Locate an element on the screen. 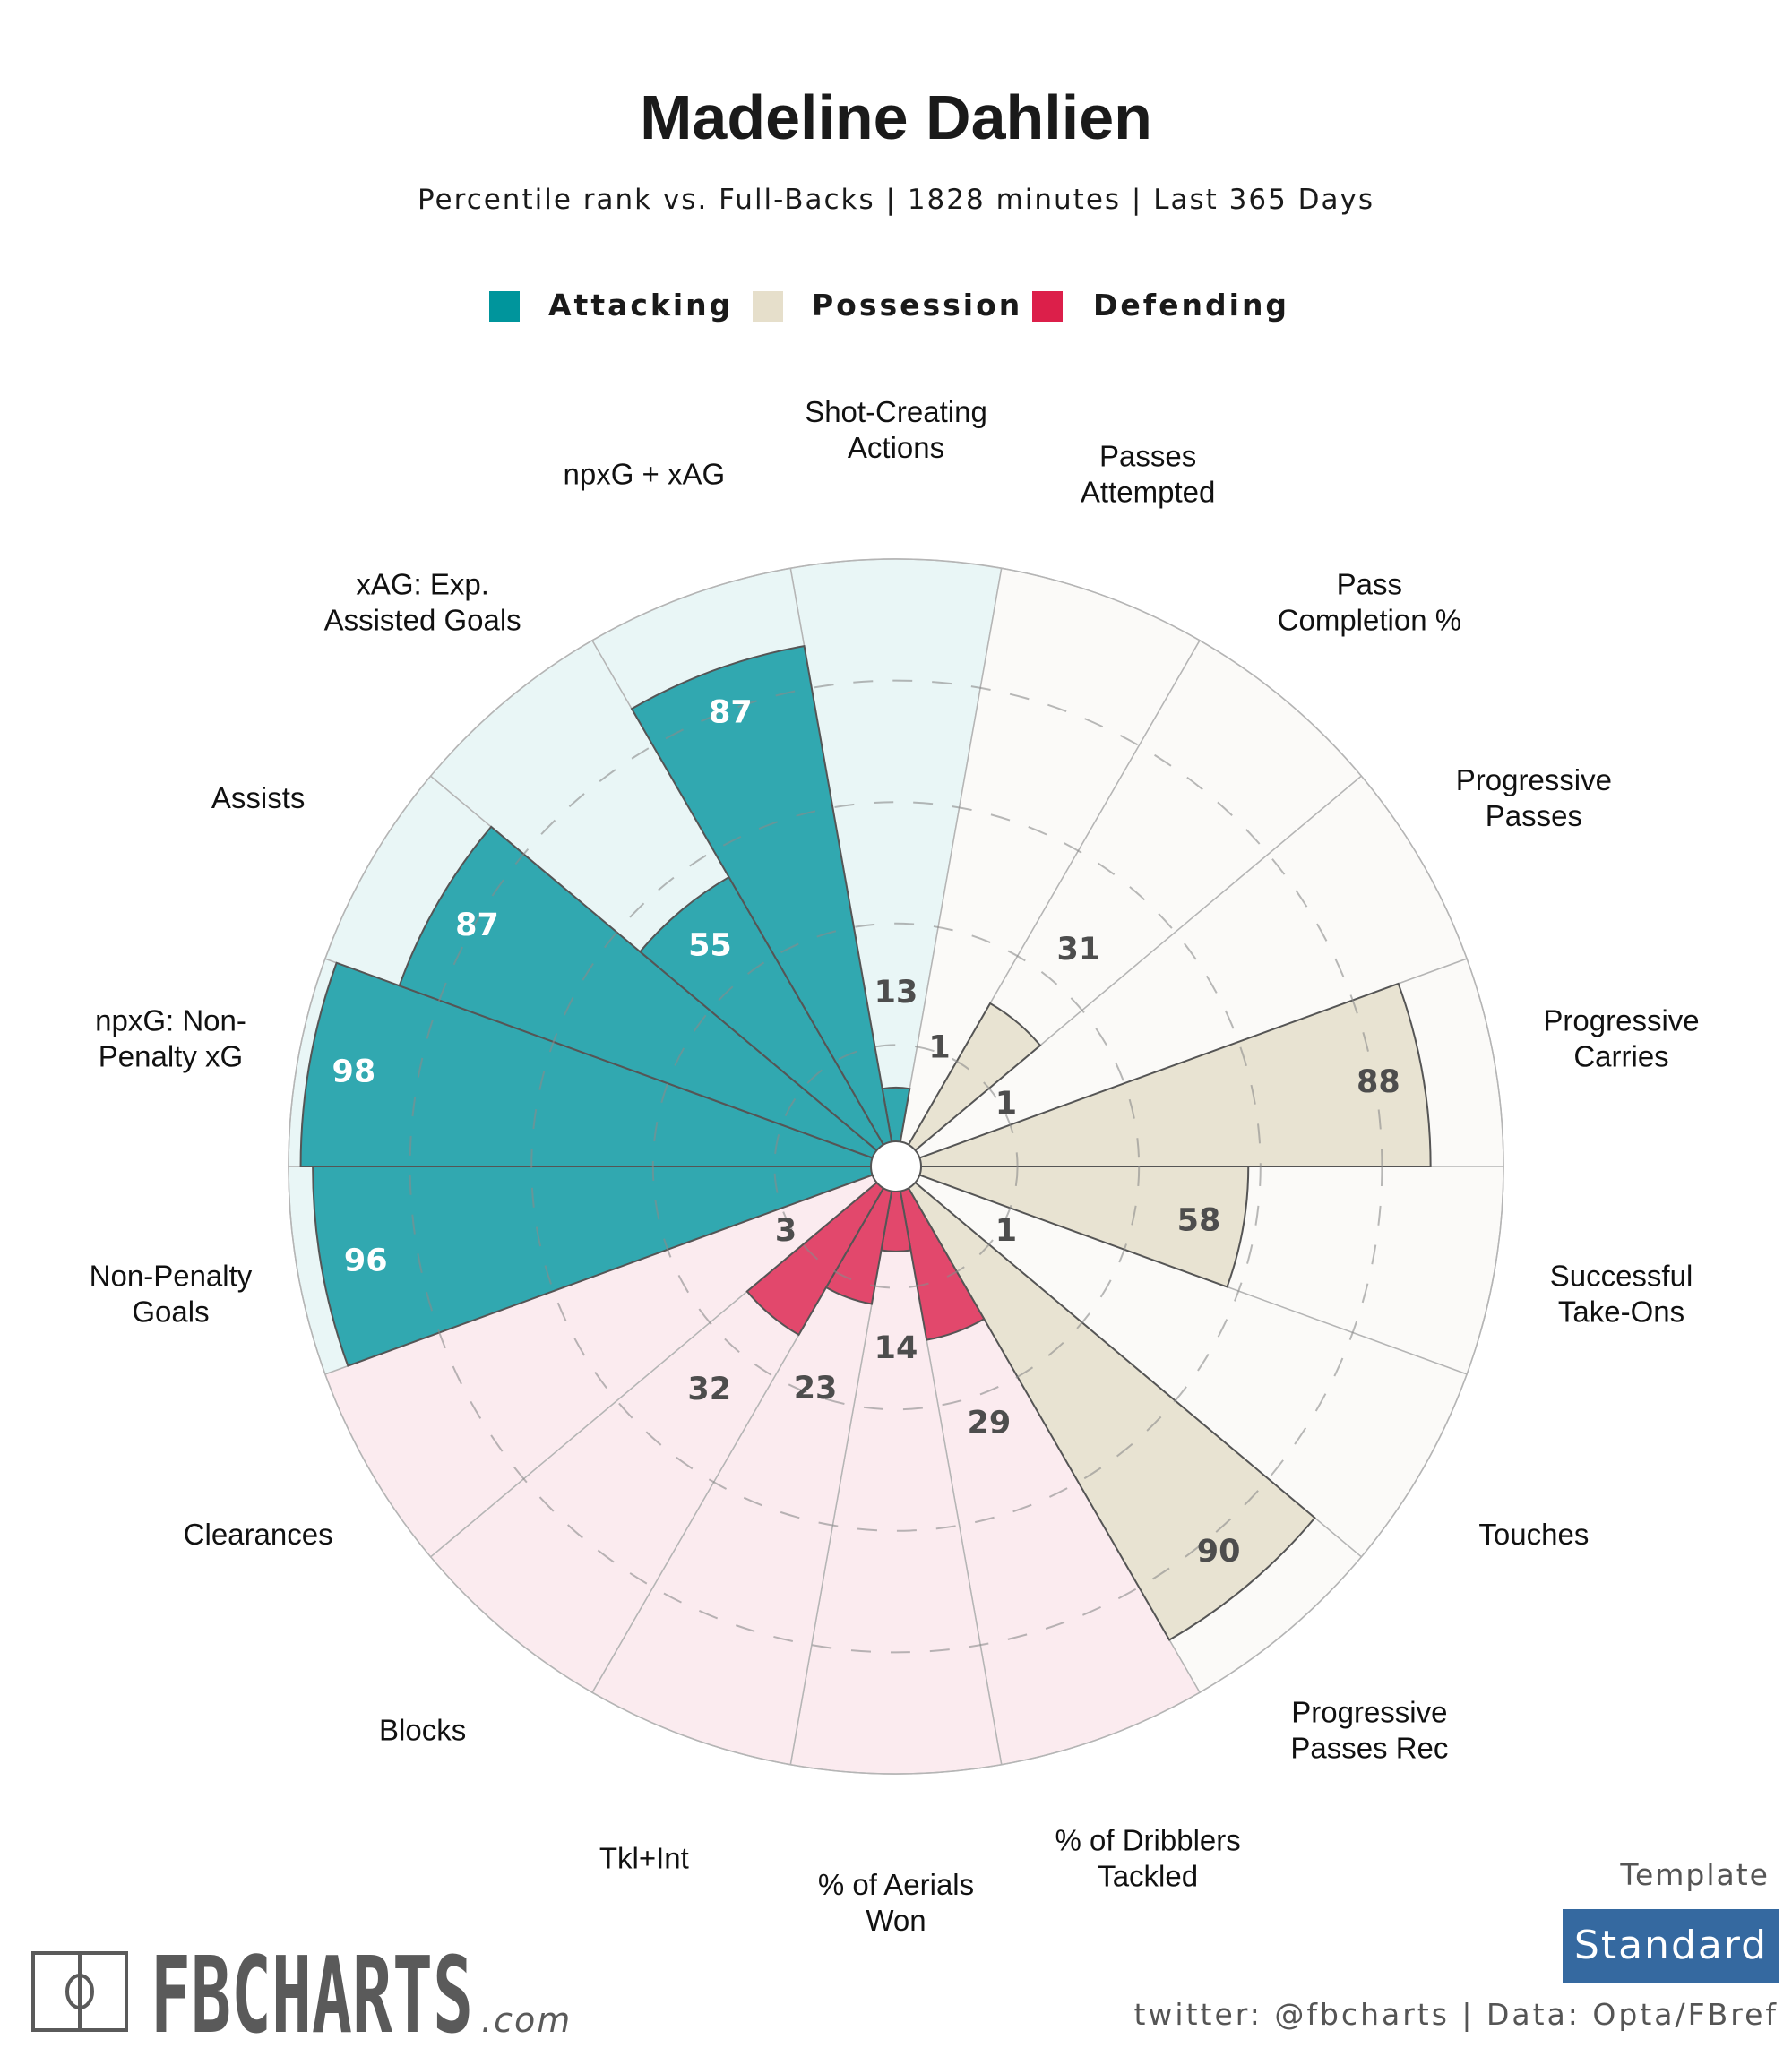  bar-assists is located at coordinates (647, 996).